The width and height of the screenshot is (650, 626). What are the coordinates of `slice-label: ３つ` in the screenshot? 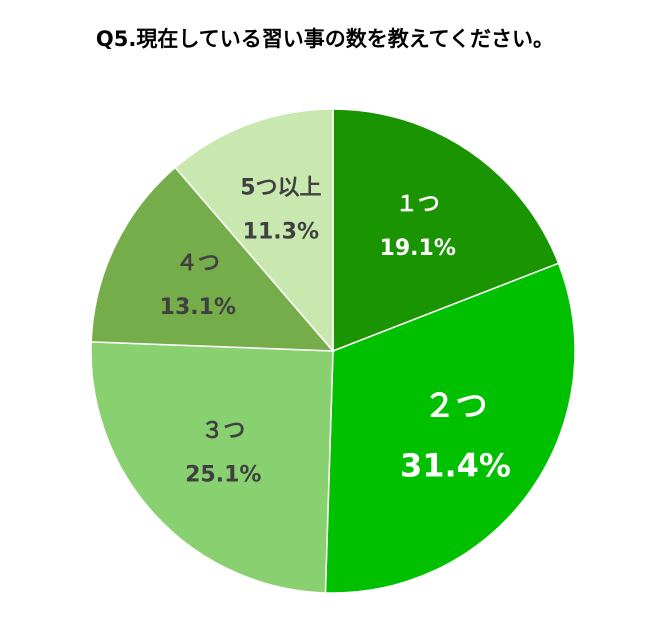 It's located at (223, 430).